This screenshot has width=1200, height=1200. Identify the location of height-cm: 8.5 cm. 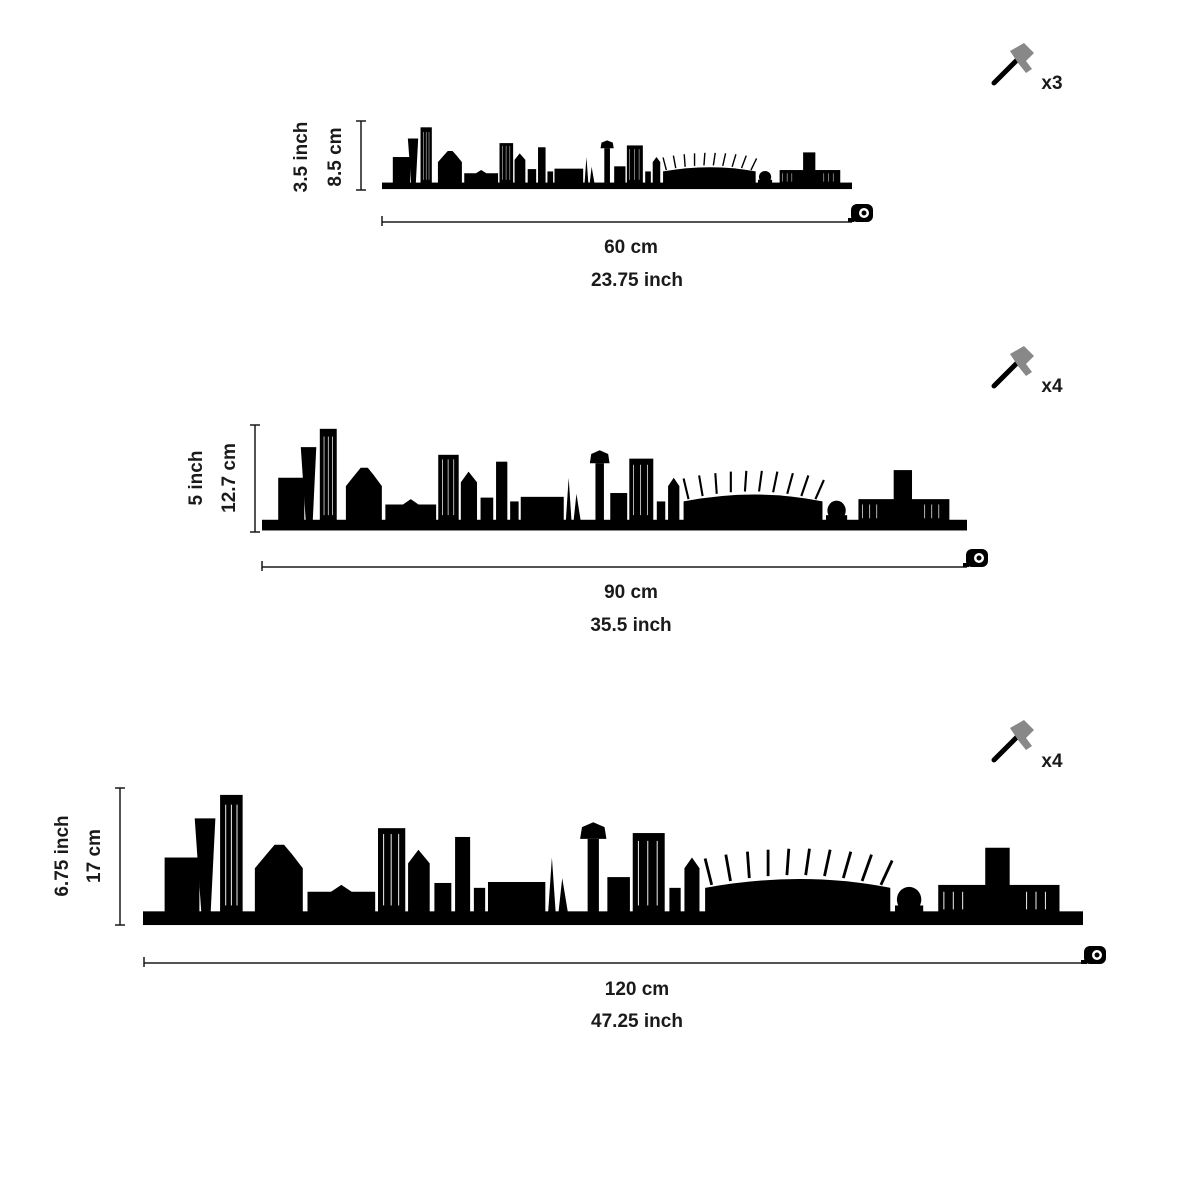
(335, 156).